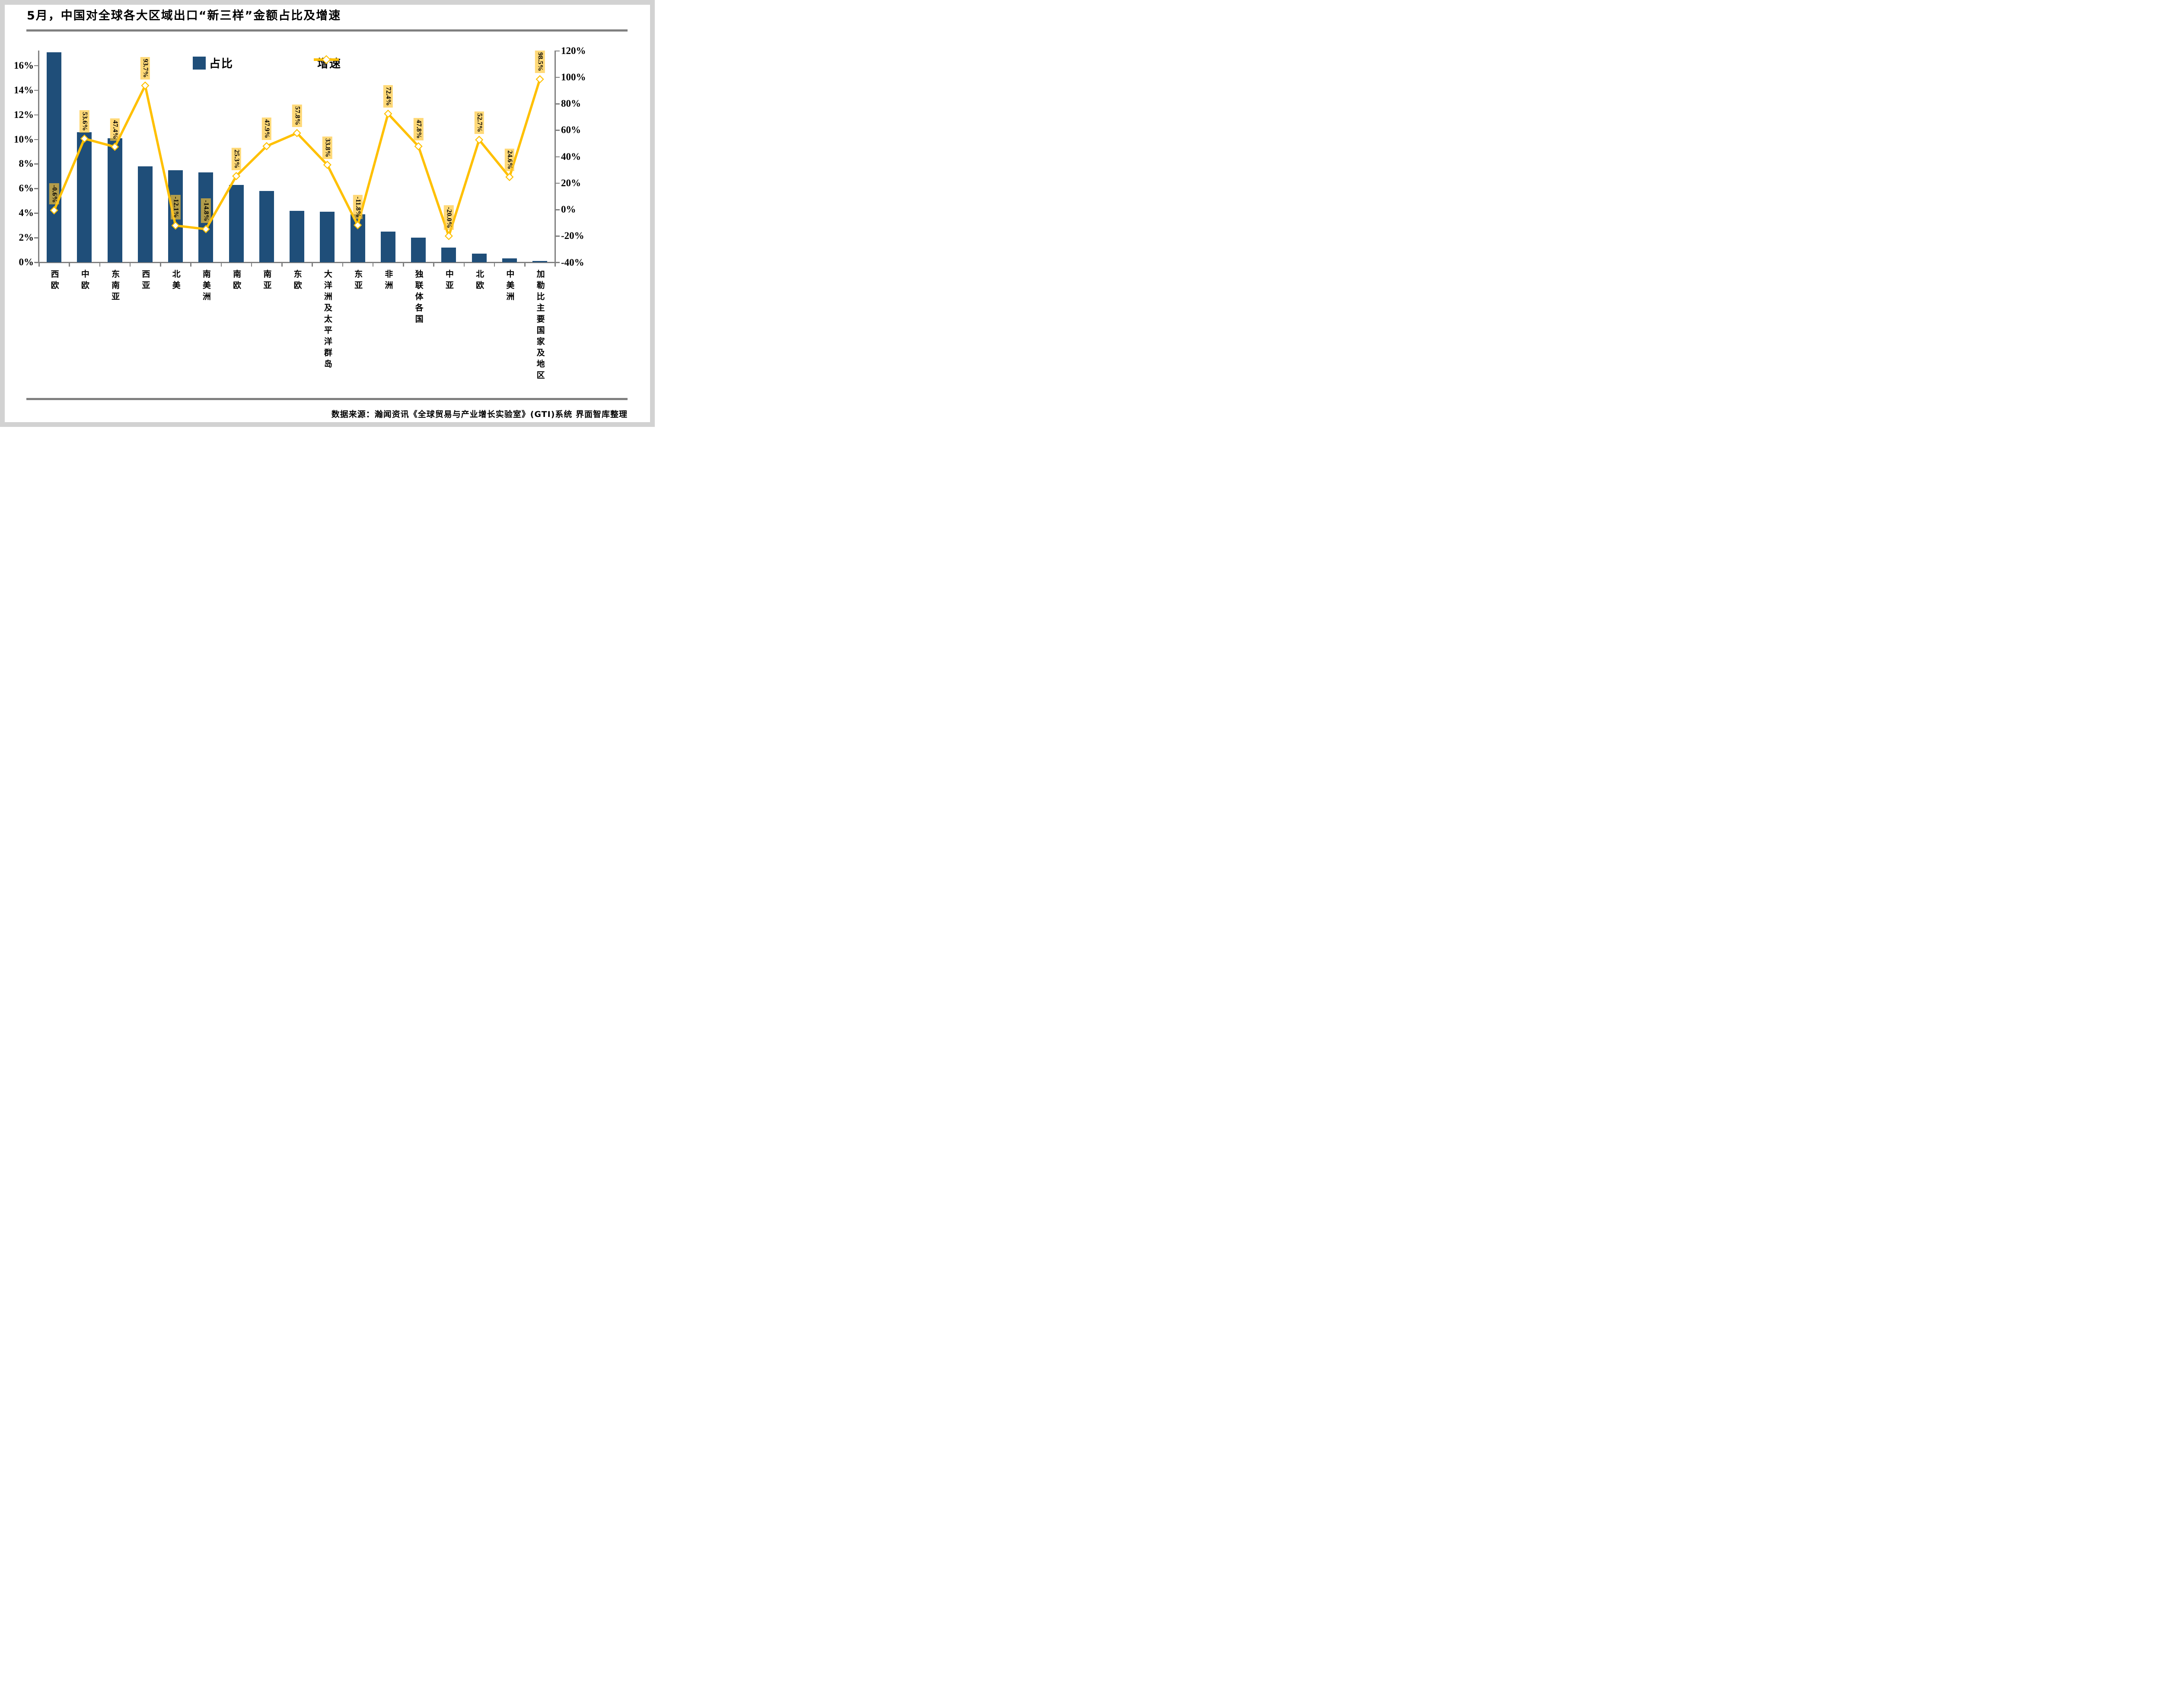 This screenshot has height=1708, width=2161. Describe the element at coordinates (573, 77) in the screenshot. I see `right-axis-tick-label: 100%` at that location.